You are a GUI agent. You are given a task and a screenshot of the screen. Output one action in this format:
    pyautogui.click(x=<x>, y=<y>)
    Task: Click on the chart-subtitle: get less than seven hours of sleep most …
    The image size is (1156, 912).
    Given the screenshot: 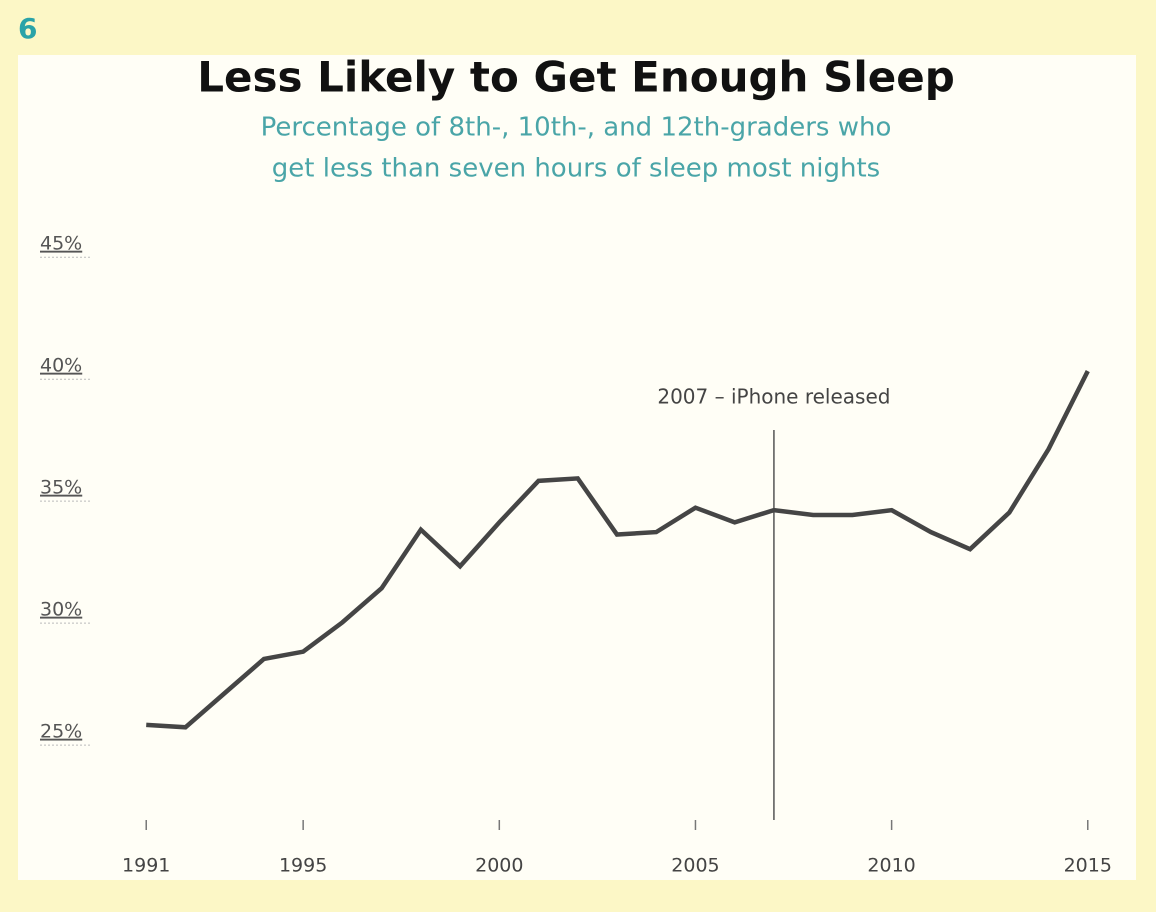 What is the action you would take?
    pyautogui.click(x=576, y=169)
    